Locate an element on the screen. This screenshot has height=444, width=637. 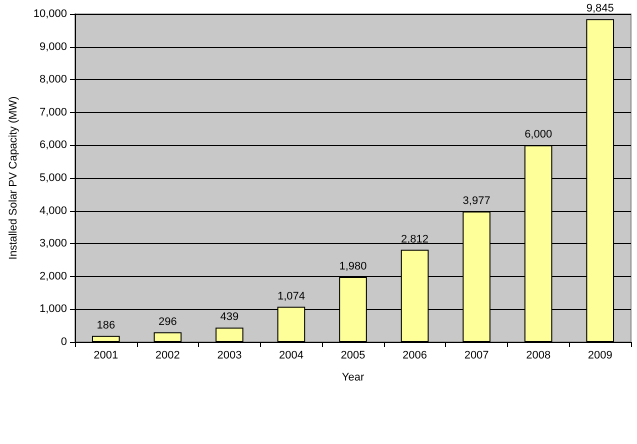
y-tick-label: 5,000 is located at coordinates (53, 178).